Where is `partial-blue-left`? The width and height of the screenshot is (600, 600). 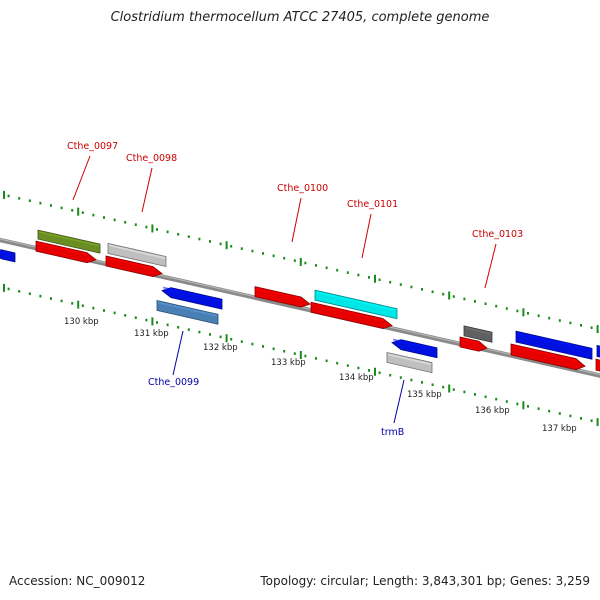
partial-blue-left is located at coordinates (8, 256).